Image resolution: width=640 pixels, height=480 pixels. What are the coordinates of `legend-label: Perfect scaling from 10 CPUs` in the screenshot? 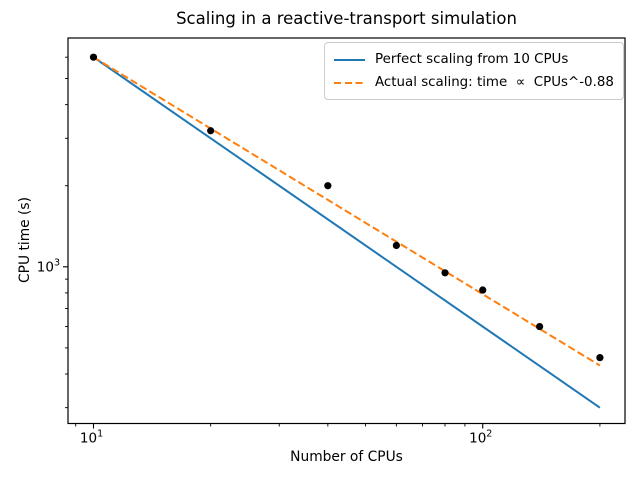 It's located at (472, 59).